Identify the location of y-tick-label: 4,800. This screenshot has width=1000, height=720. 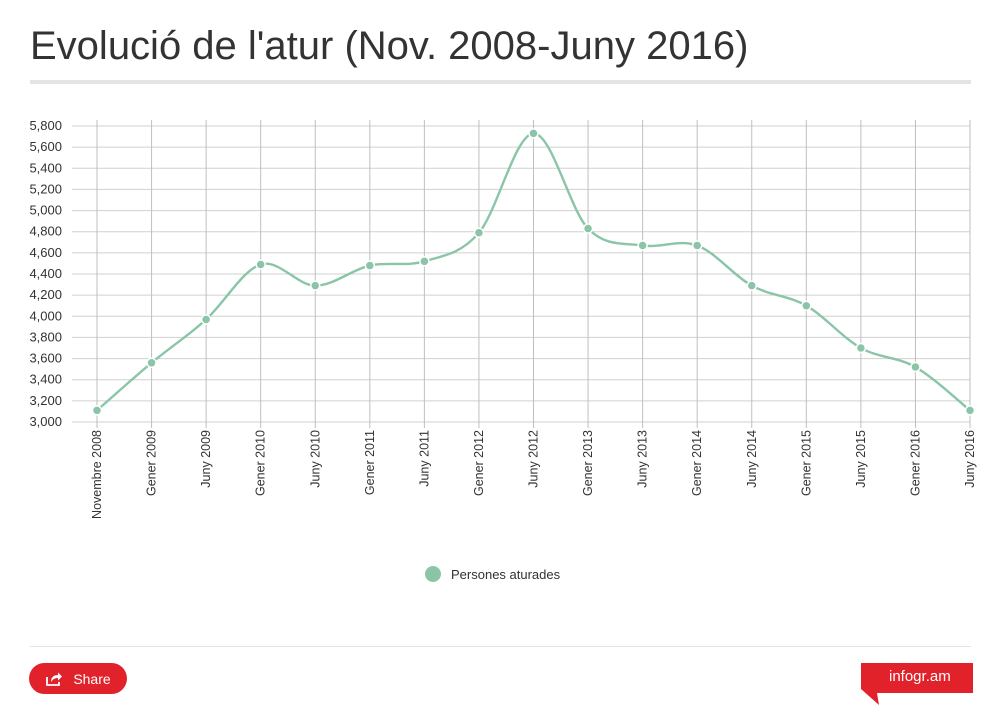
(45, 231).